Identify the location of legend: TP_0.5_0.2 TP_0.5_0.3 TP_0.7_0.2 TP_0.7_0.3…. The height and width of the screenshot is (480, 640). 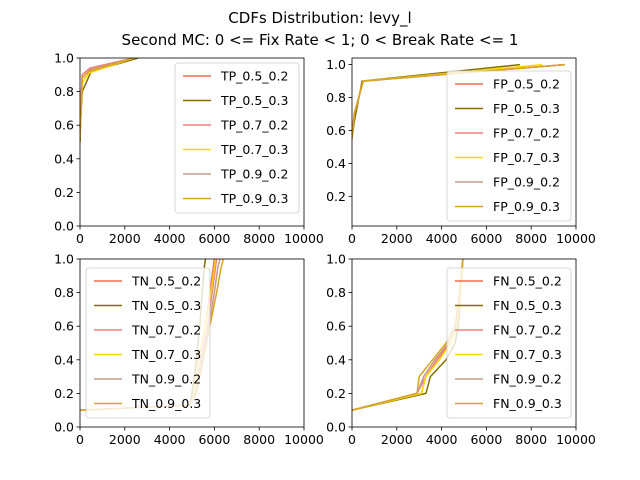
(237, 138).